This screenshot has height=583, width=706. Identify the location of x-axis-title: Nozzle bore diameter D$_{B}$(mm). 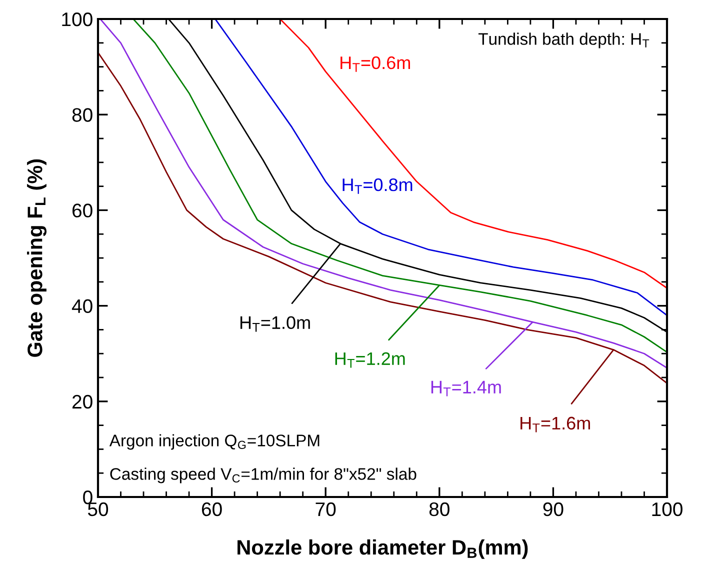
(383, 549).